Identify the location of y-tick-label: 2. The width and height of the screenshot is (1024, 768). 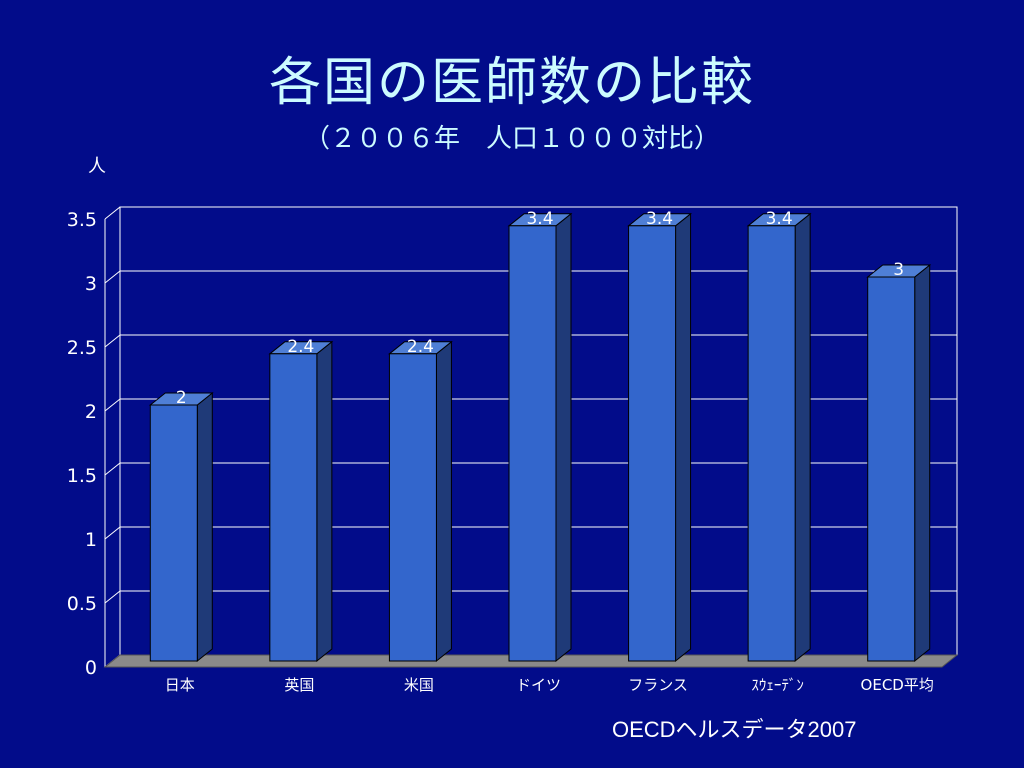
(91, 412).